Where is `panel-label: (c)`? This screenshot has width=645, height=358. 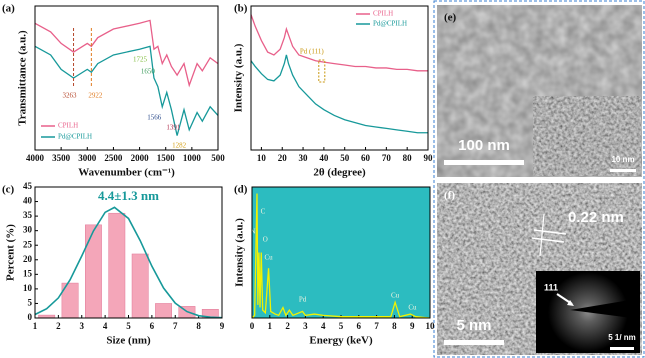
panel-label: (c) is located at coordinates (8, 190).